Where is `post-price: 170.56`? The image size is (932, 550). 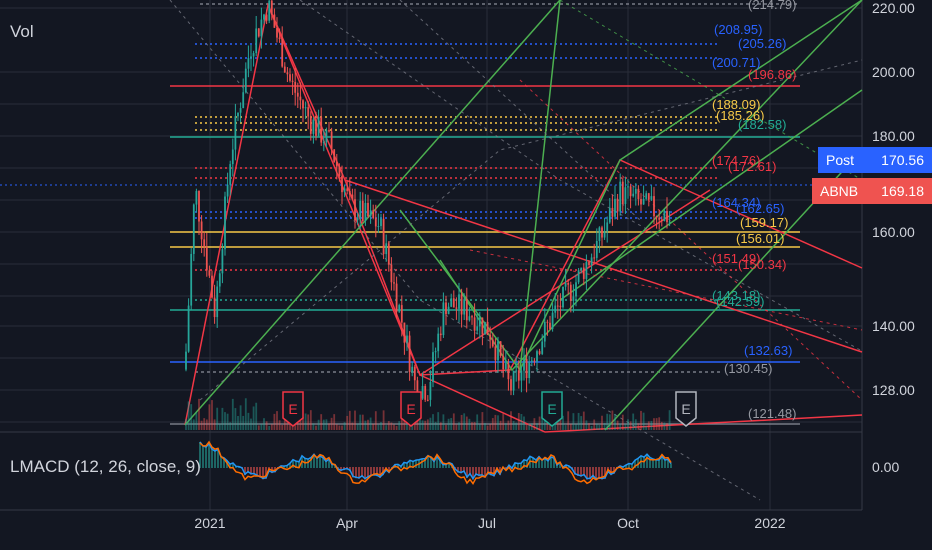
post-price: 170.56 is located at coordinates (902, 160).